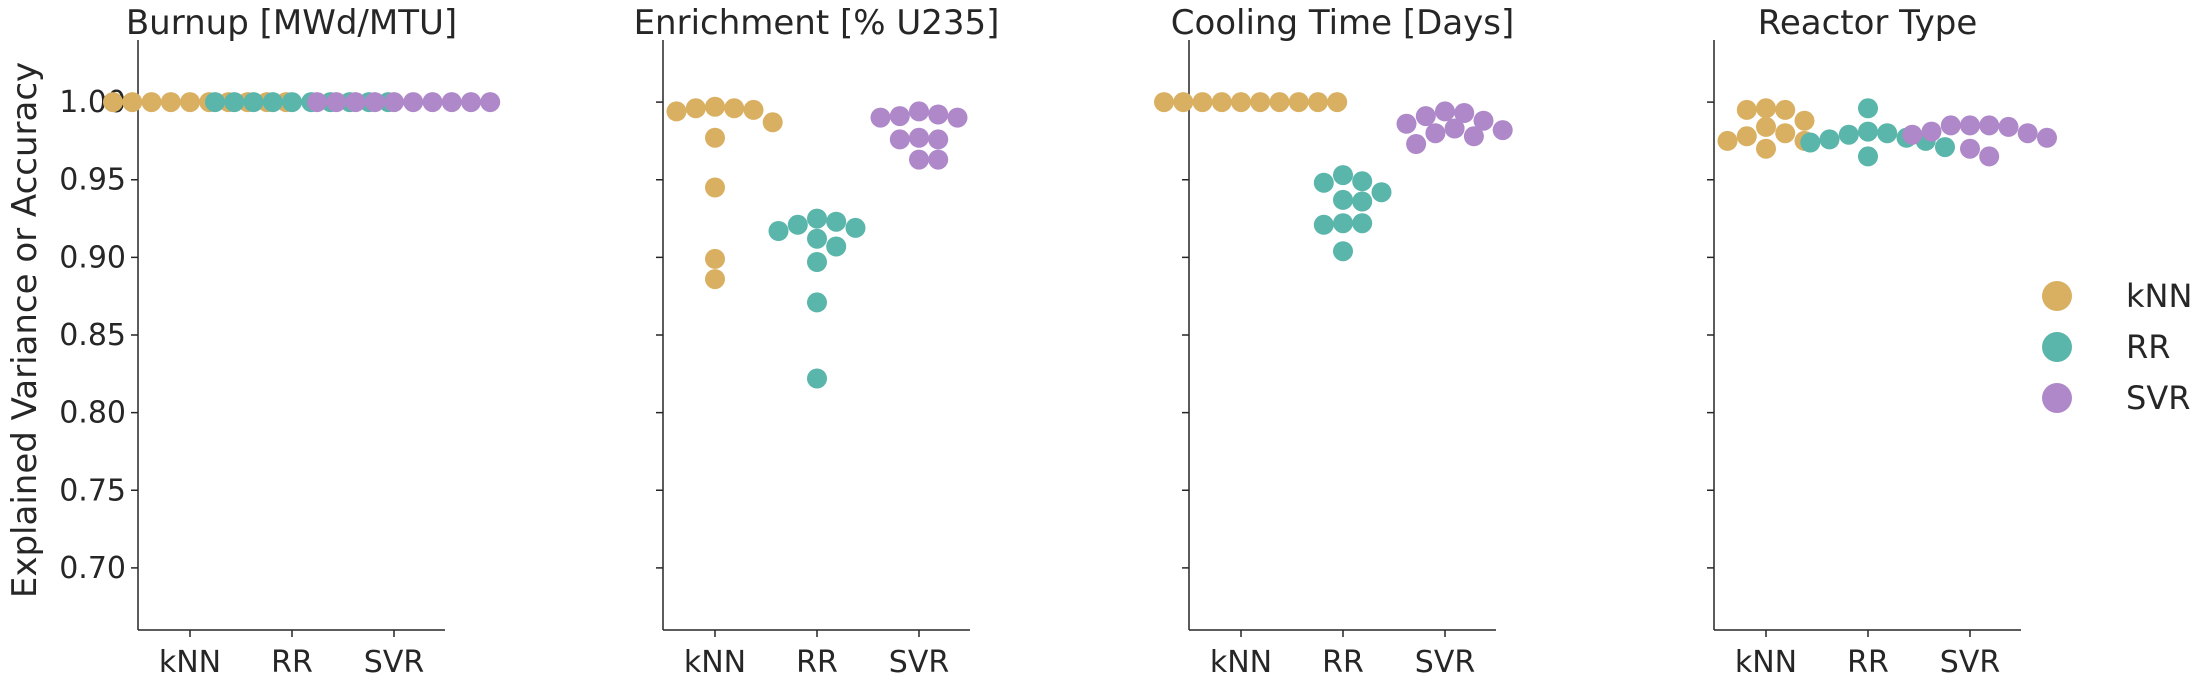 This screenshot has height=686, width=2201. What do you see at coordinates (292, 662) in the screenshot?
I see `x-tick-label: RR` at bounding box center [292, 662].